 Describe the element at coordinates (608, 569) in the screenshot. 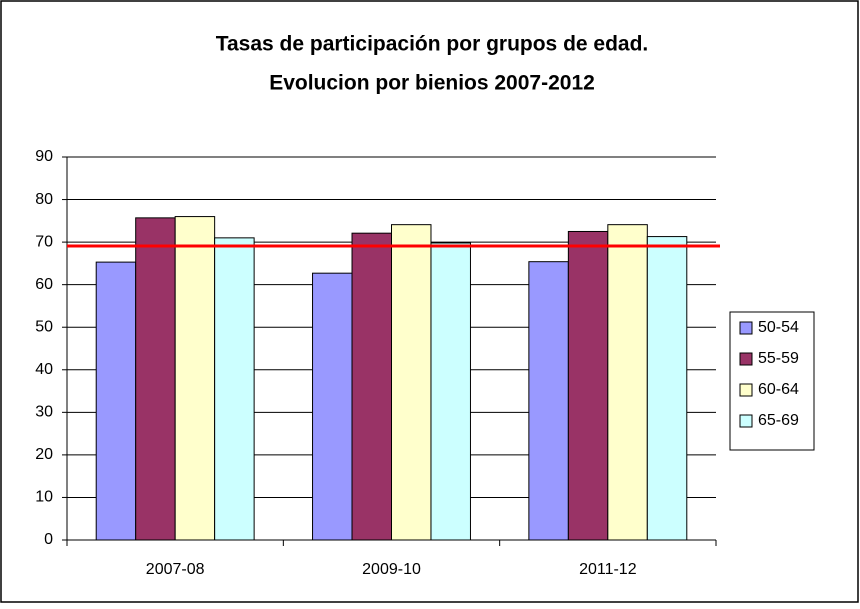

I see `x-tick-label: 2011-12` at that location.